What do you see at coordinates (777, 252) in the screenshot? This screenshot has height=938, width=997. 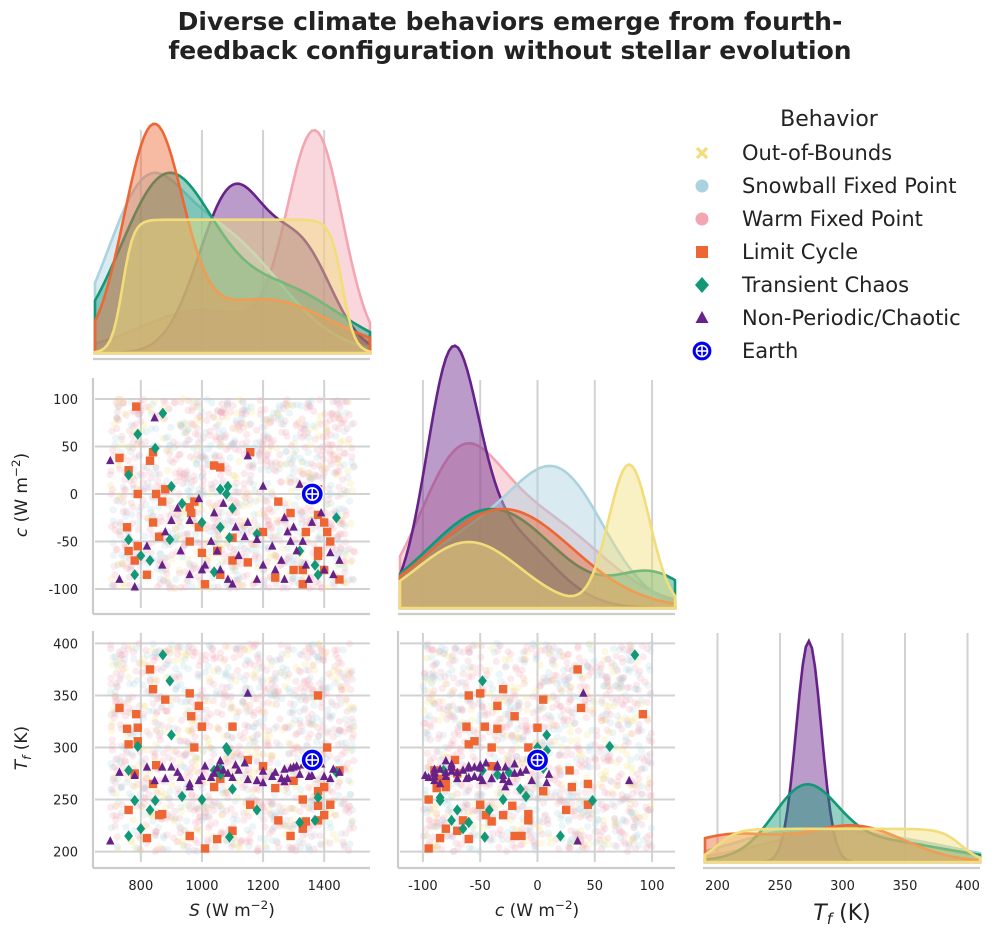 I see `legend-item: Limit Cycle` at bounding box center [777, 252].